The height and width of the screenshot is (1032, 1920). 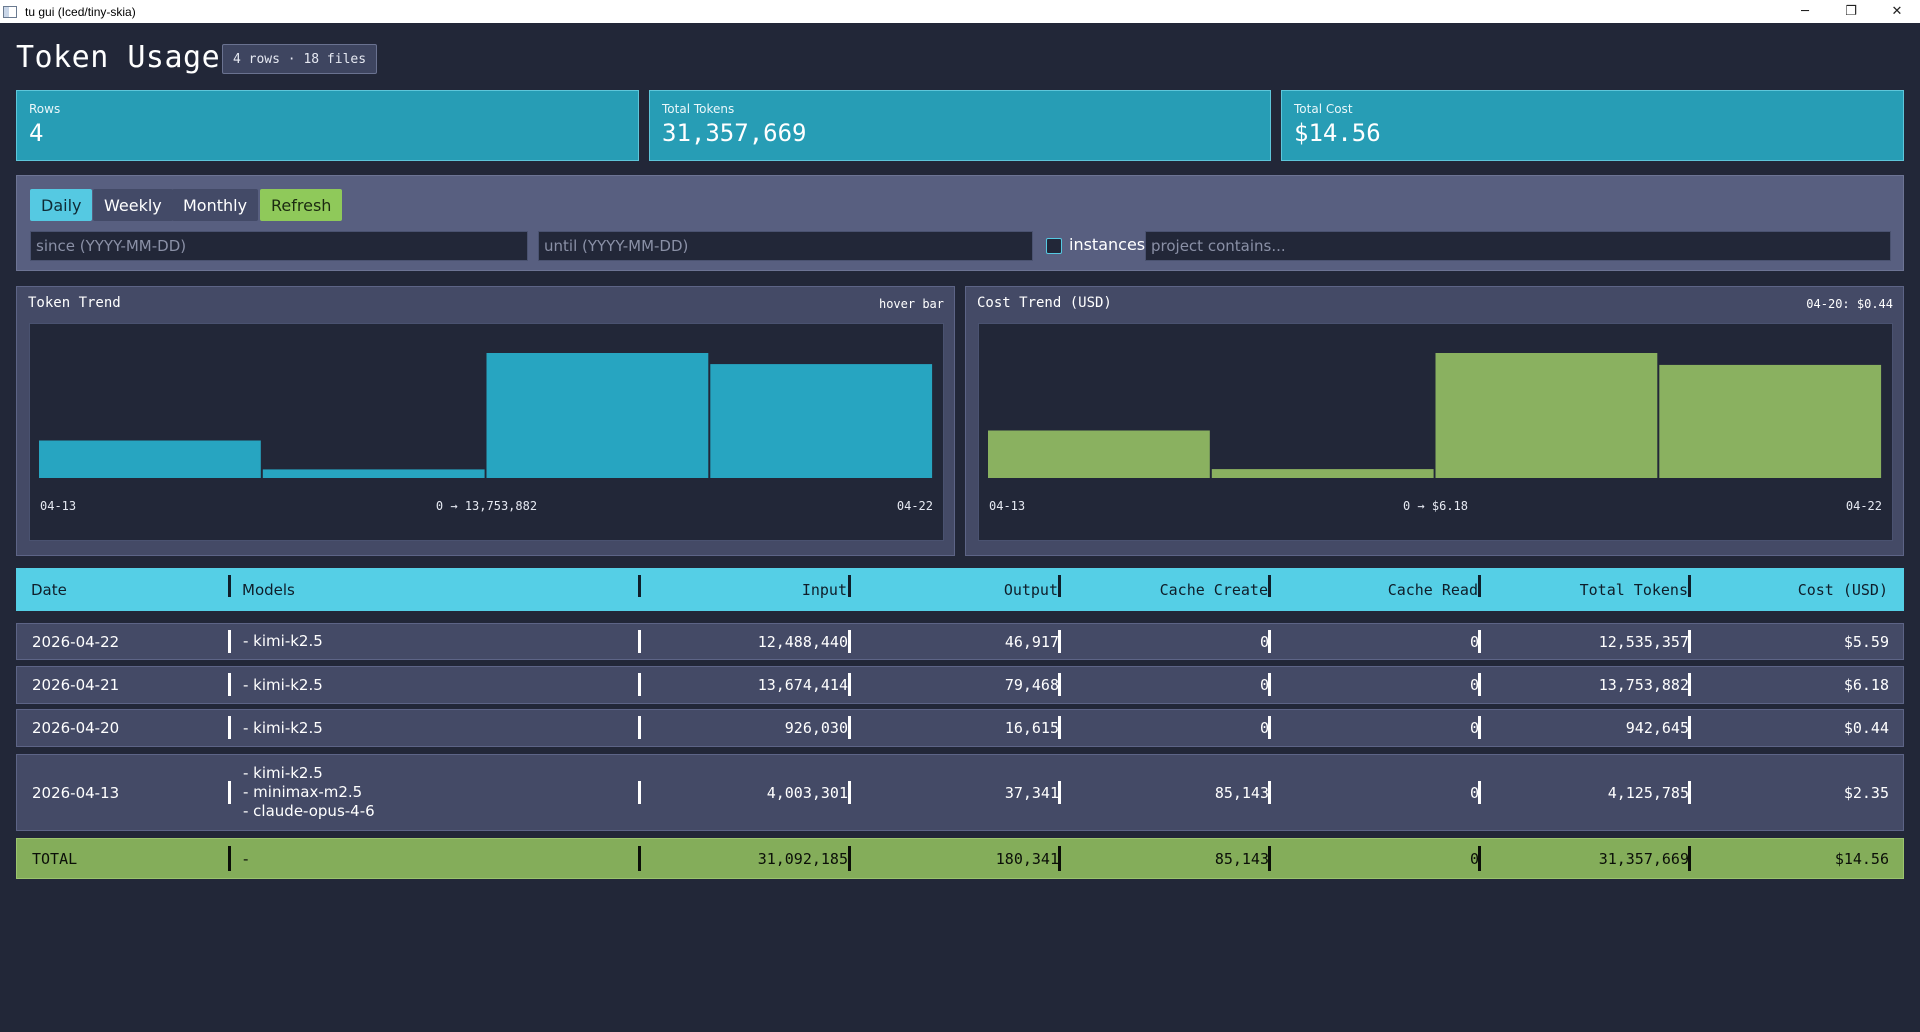 I want to click on total-total-tokens: 31,357,669, so click(x=1643, y=858).